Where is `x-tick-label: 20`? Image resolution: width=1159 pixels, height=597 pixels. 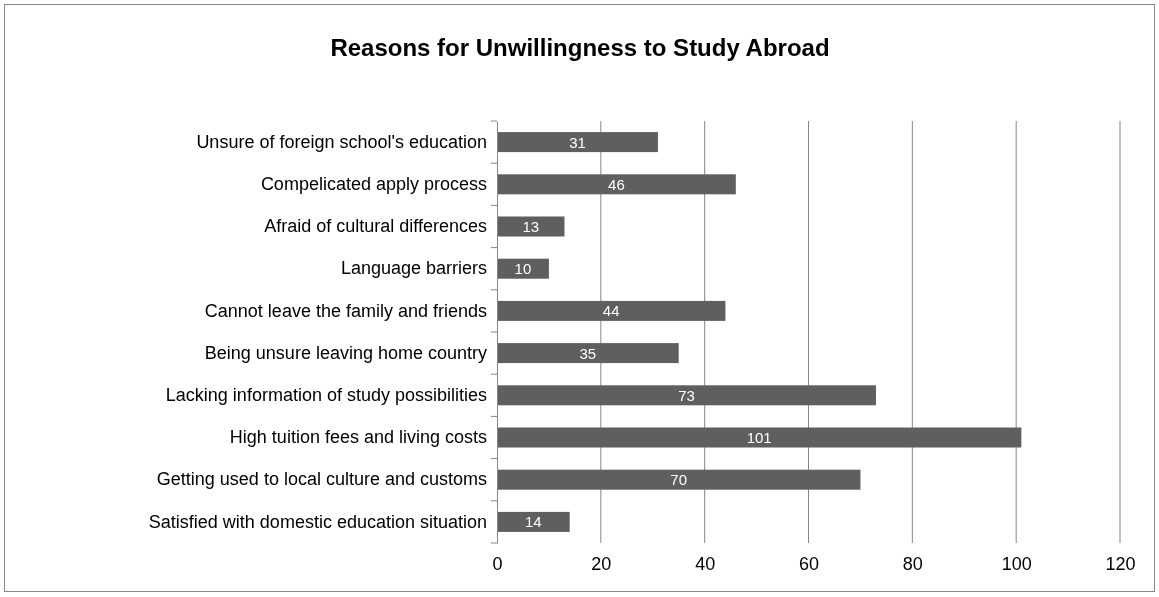
x-tick-label: 20 is located at coordinates (601, 563).